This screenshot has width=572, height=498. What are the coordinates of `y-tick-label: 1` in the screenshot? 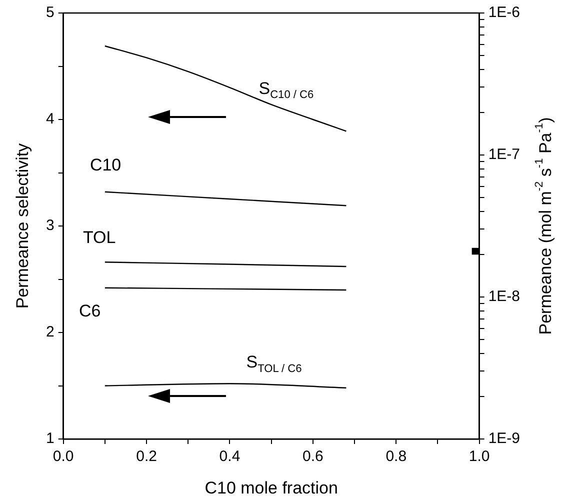 It's located at (50, 439).